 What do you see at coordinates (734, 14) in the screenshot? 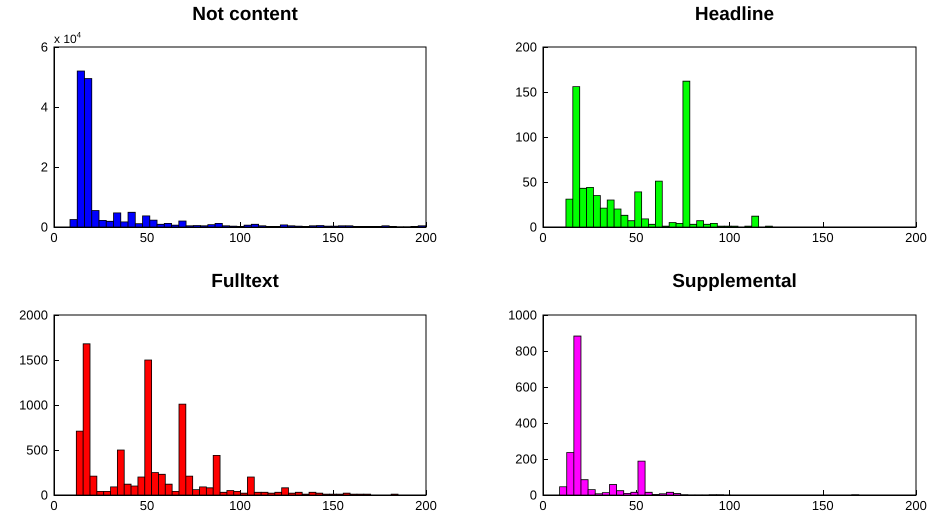
I see `chart-title: Headline` at bounding box center [734, 14].